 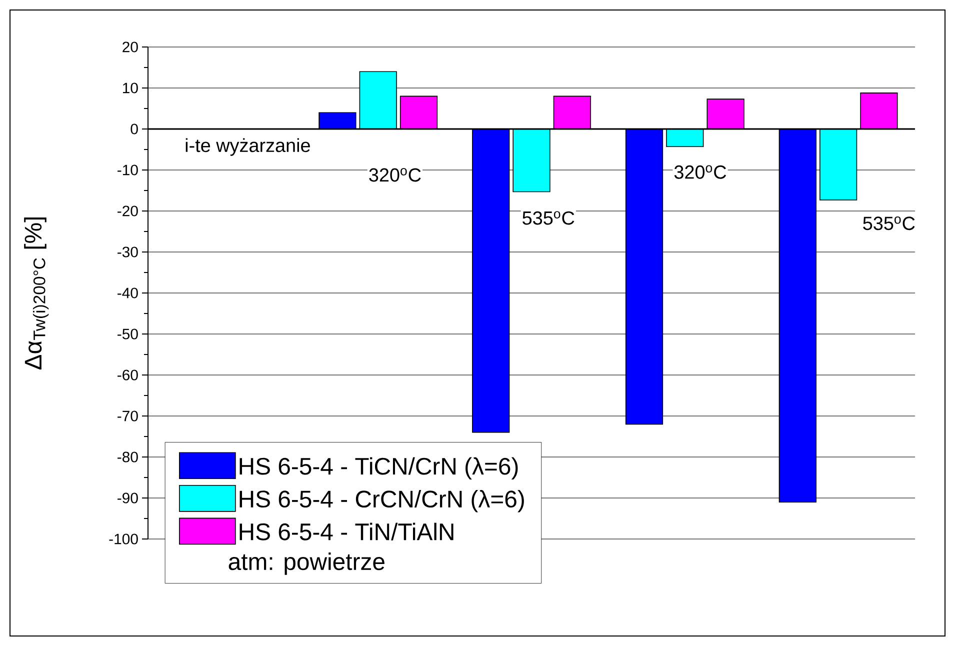 I want to click on y-tick-label: -50, so click(x=128, y=334).